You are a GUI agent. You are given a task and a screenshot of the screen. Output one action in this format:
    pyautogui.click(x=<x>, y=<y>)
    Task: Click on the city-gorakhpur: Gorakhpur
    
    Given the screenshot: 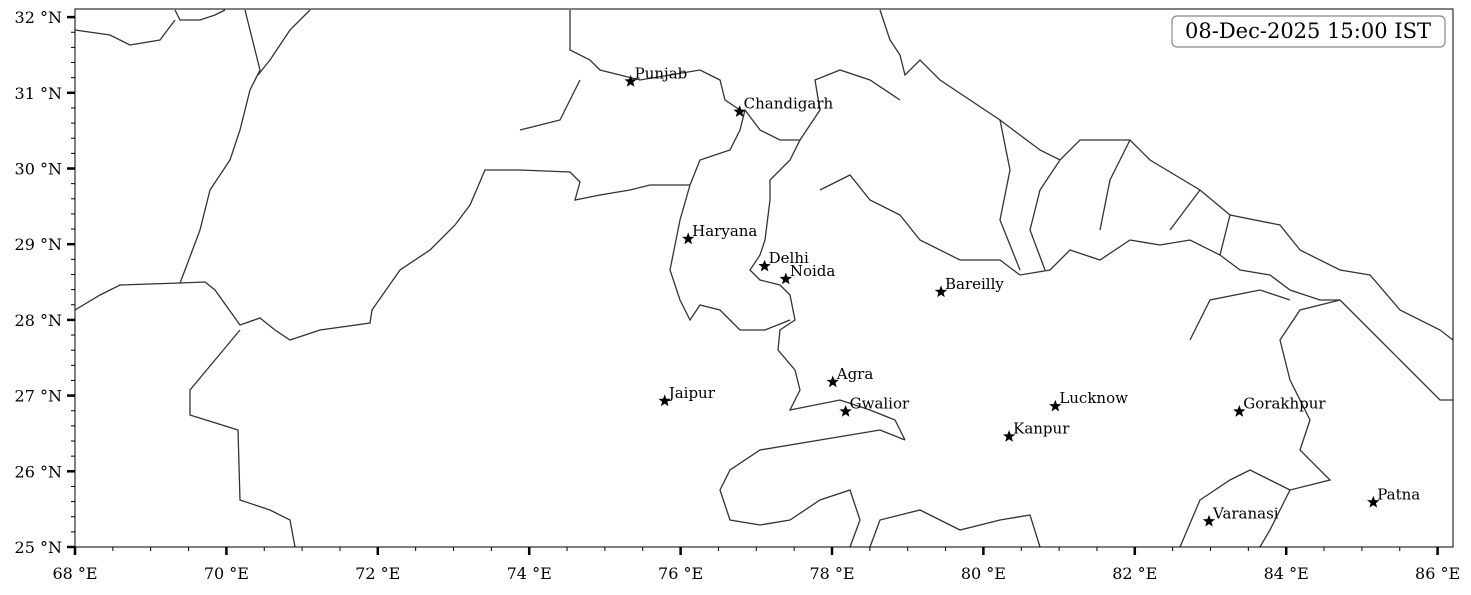 What is the action you would take?
    pyautogui.click(x=1279, y=405)
    